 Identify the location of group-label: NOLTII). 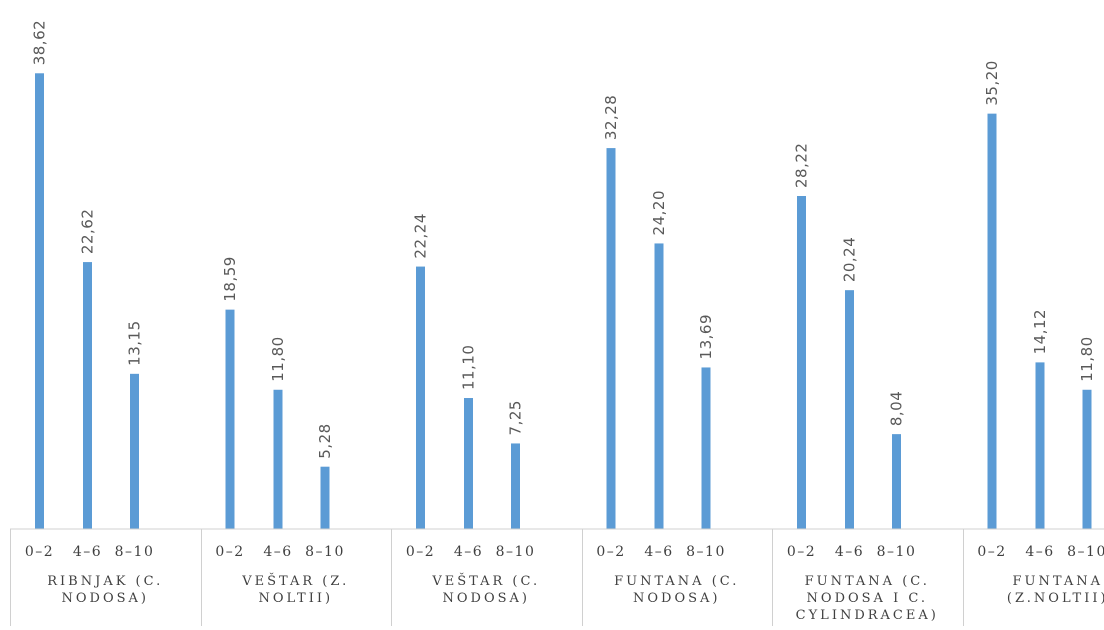
(295, 598).